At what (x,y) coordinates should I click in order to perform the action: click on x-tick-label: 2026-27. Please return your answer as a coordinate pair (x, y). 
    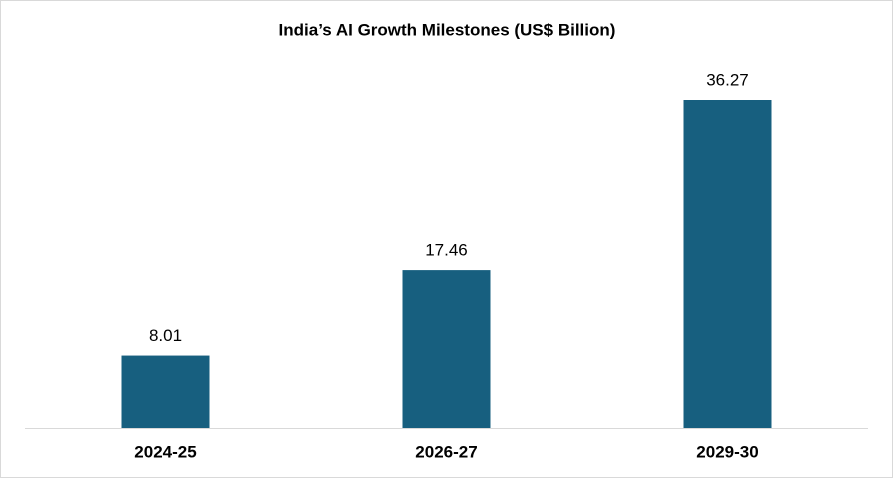
    Looking at the image, I should click on (446, 451).